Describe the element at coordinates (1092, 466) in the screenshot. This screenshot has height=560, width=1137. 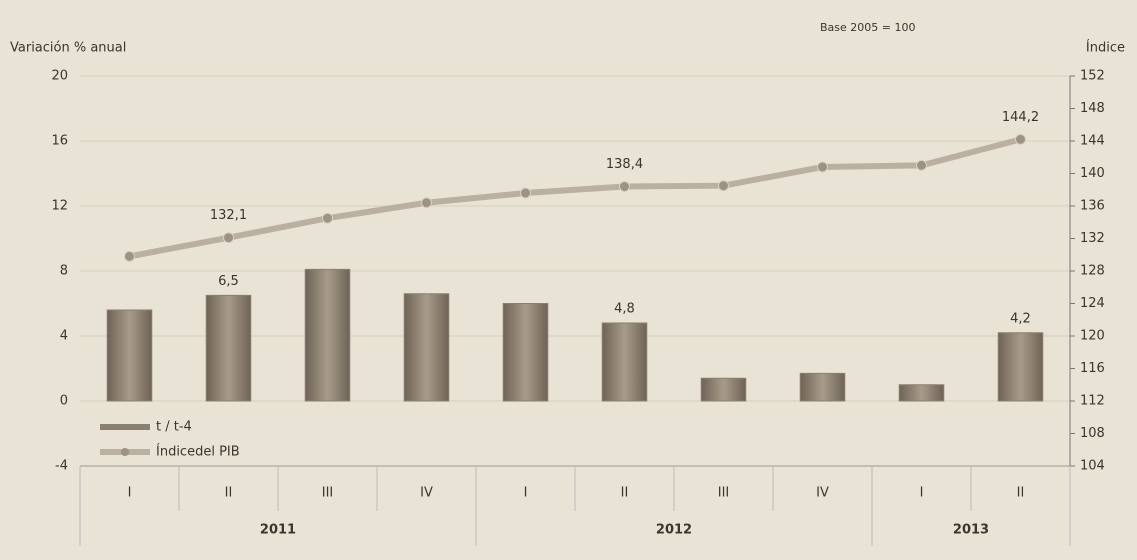
I see `y2-tick-label: 104` at that location.